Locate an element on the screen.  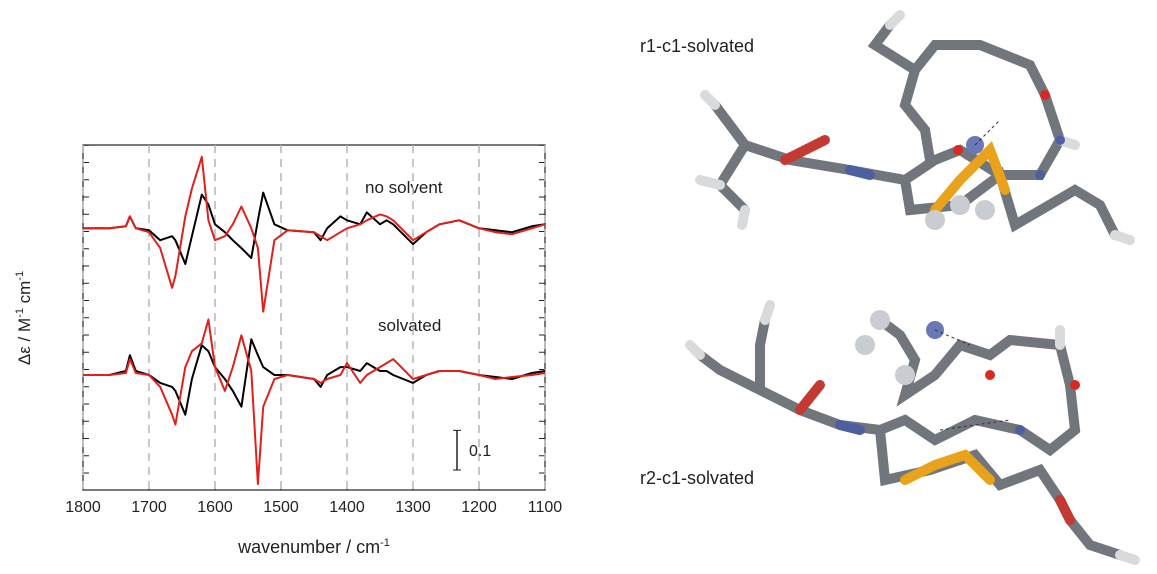
x-tick-label: 1700 is located at coordinates (149, 507).